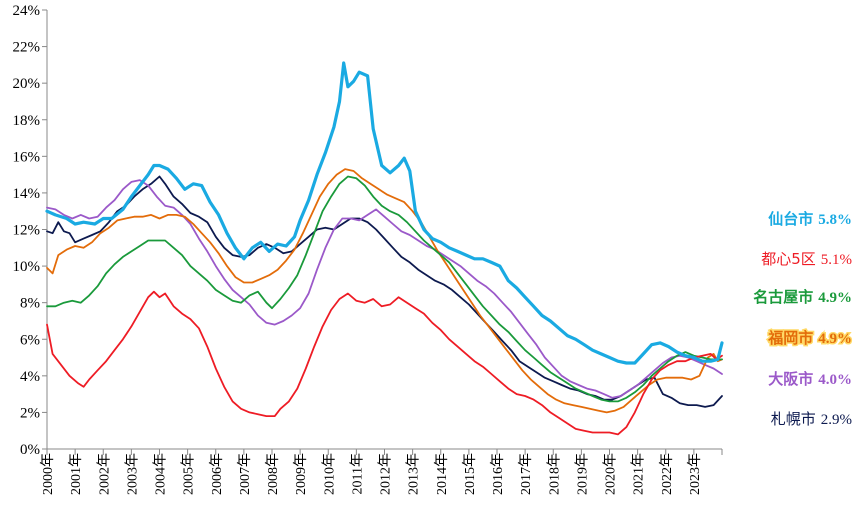  I want to click on y-tick-label: 20%, so click(27, 84).